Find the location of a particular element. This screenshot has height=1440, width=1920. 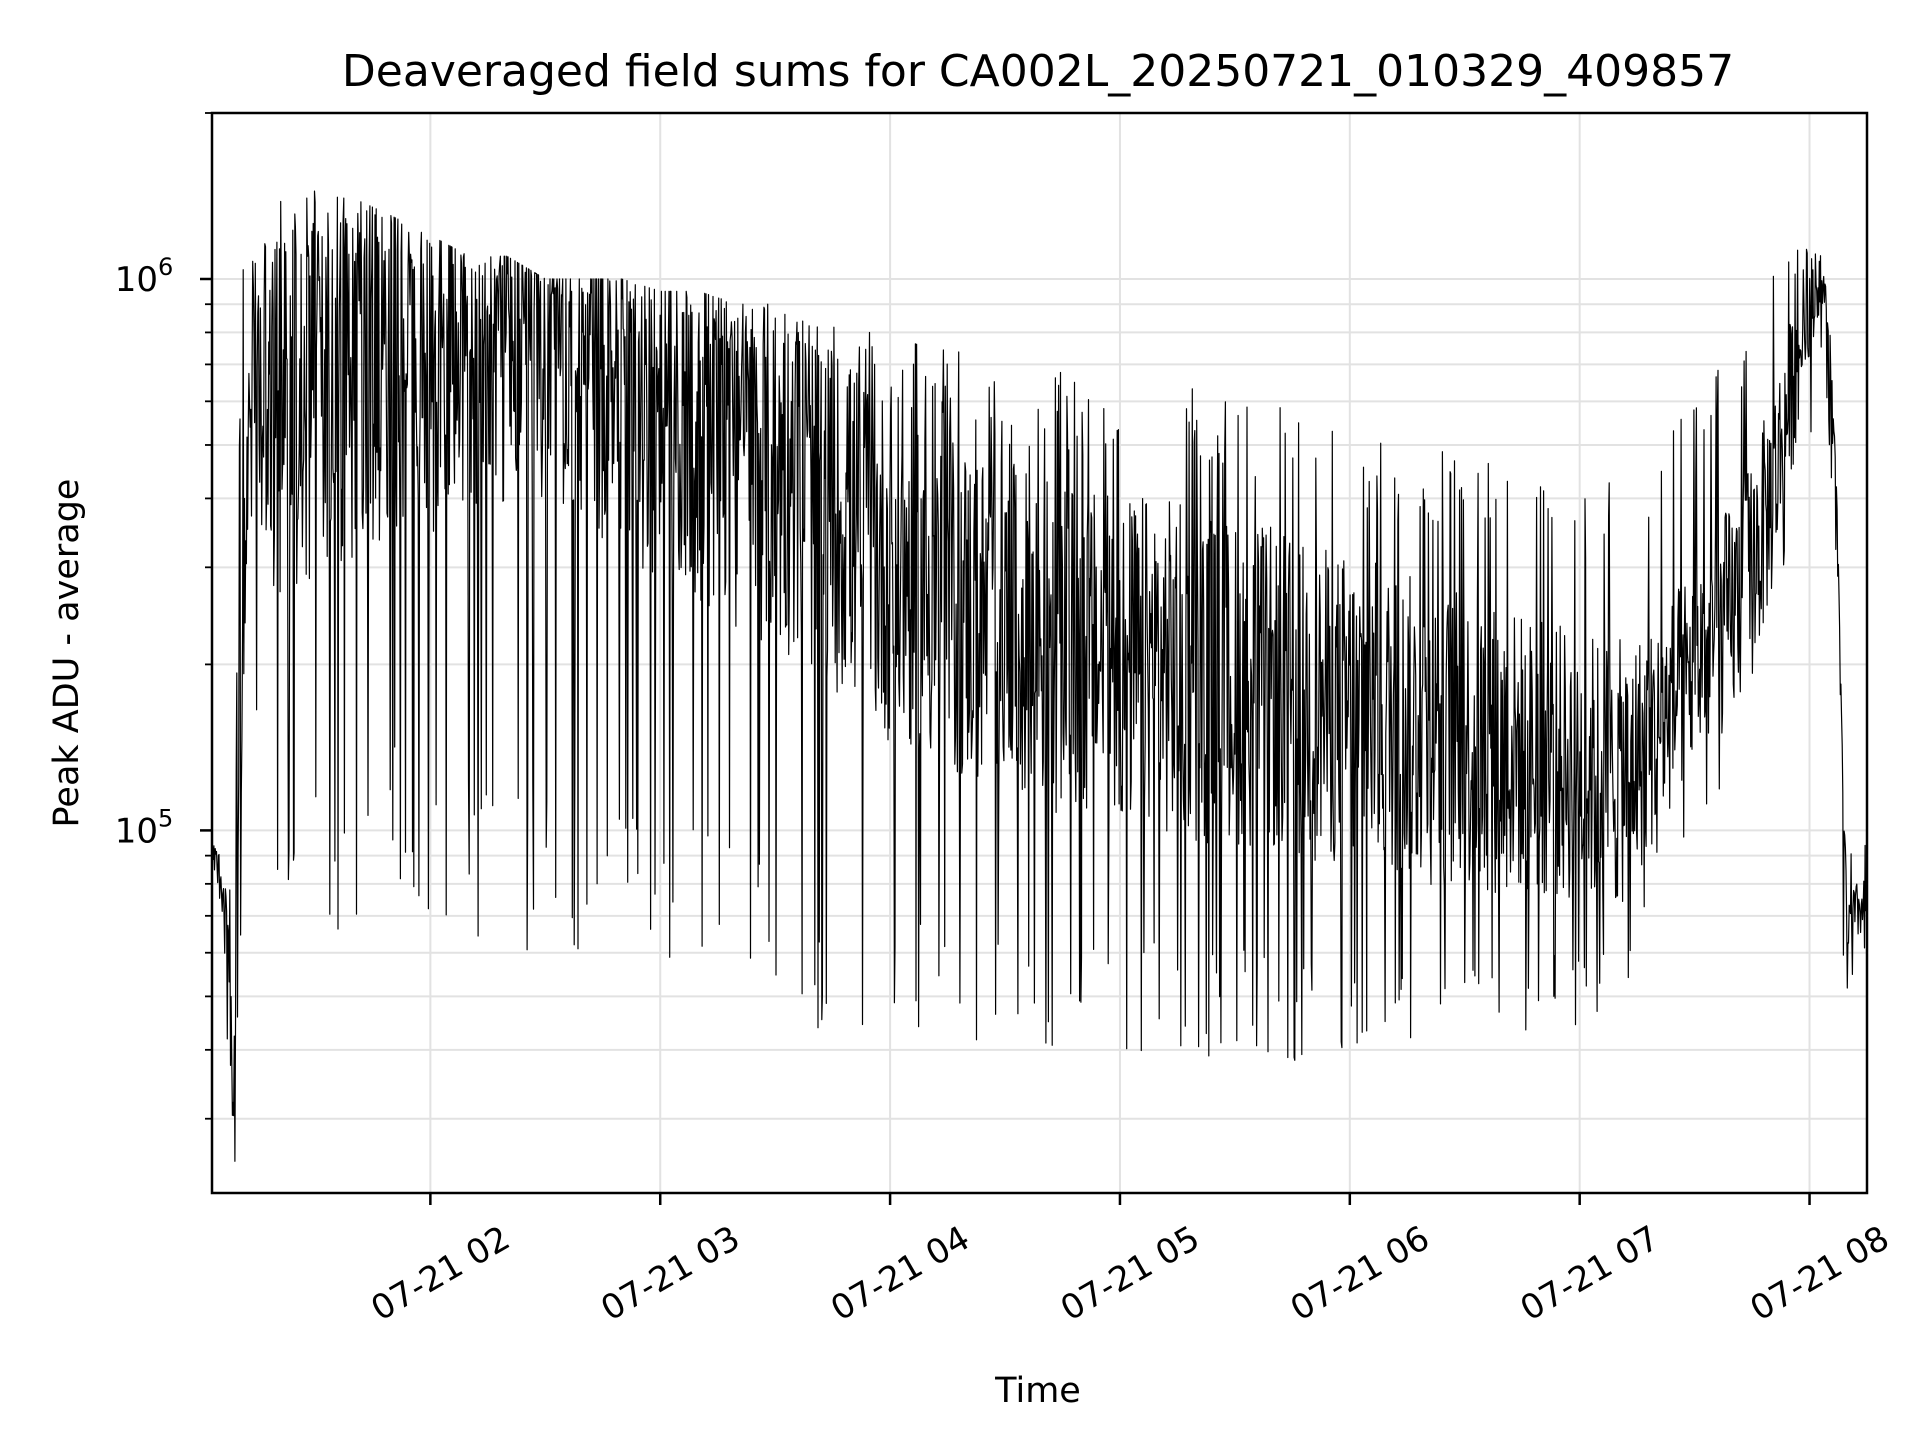

y-axis-ticks: 10⁵ 10⁶ is located at coordinates (163, 616).